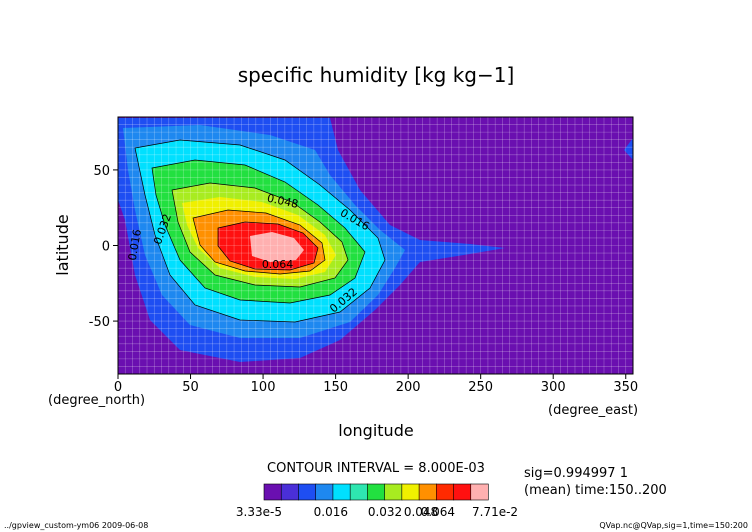 This screenshot has width=752, height=532. Describe the element at coordinates (118, 387) in the screenshot. I see `x-tick-label: 0` at that location.